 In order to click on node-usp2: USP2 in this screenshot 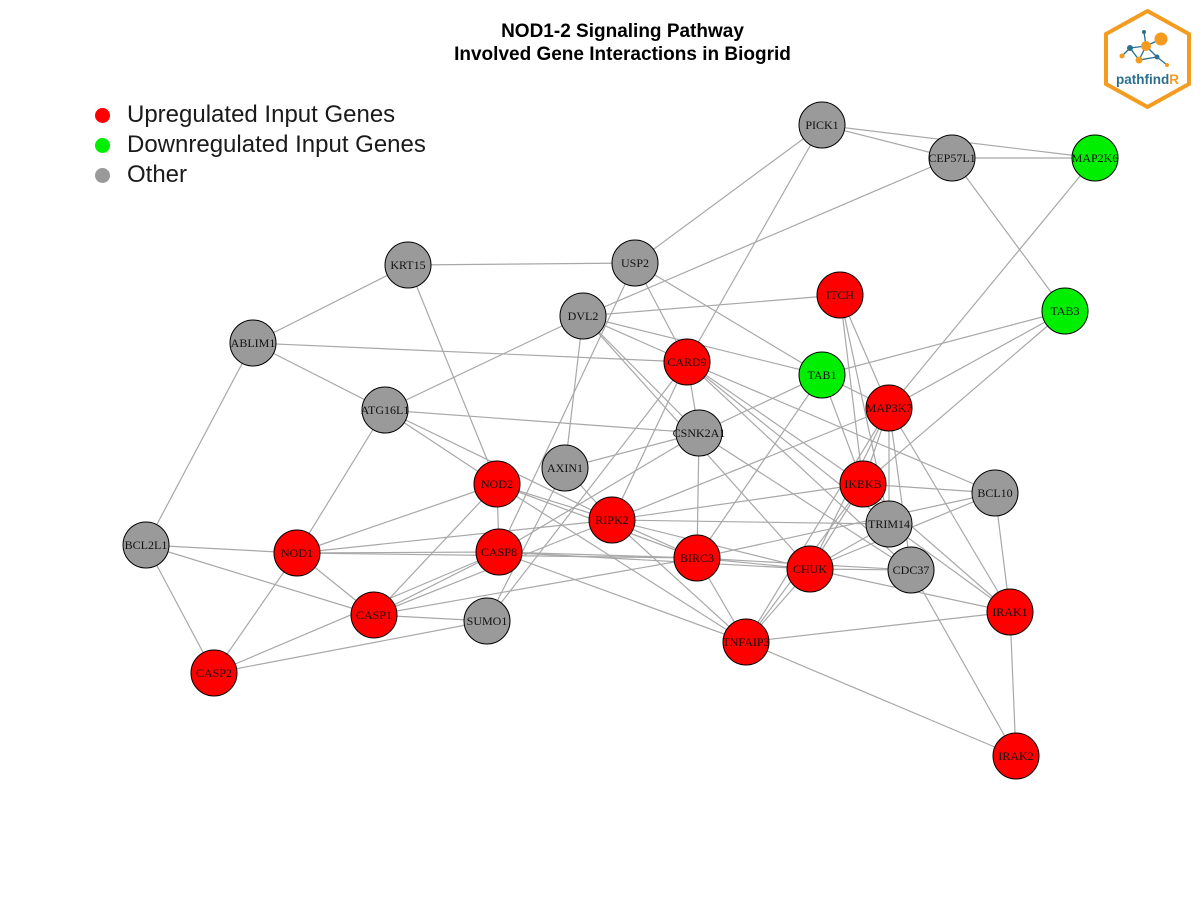, I will do `click(635, 263)`.